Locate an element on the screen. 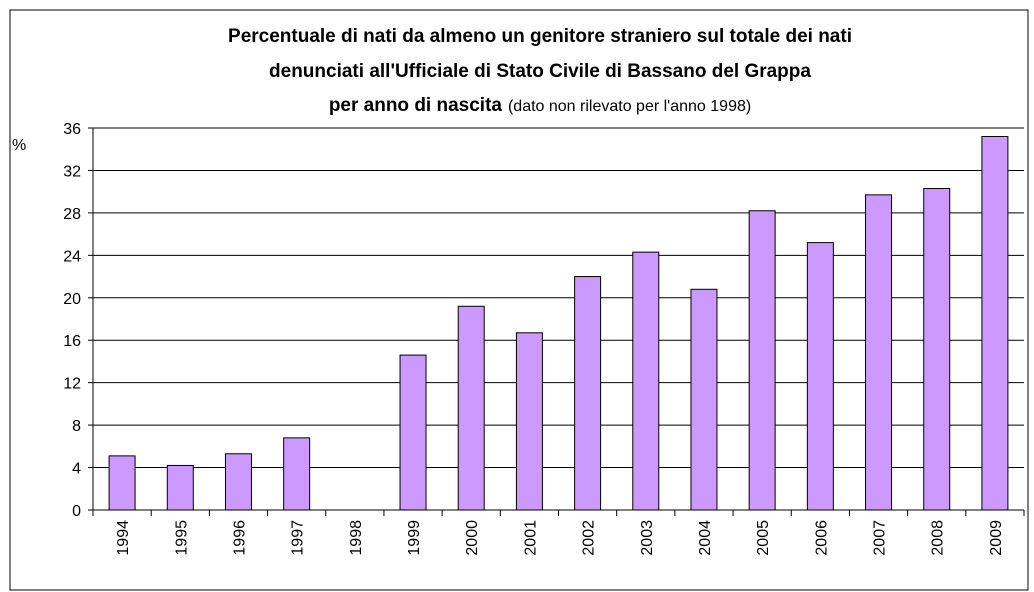 This screenshot has height=592, width=1034. x-tick-label: 2008 is located at coordinates (938, 538).